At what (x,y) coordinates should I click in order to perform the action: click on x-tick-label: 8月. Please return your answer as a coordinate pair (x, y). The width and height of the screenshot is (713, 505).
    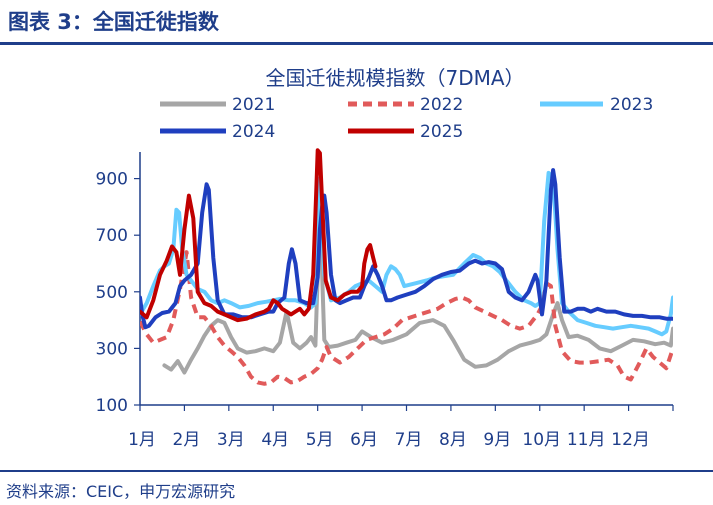
    Looking at the image, I should click on (453, 440).